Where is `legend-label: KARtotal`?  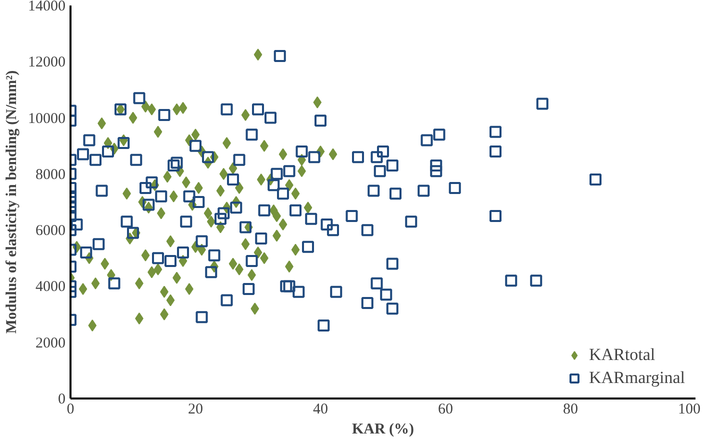
legend-label: KARtotal is located at coordinates (622, 355).